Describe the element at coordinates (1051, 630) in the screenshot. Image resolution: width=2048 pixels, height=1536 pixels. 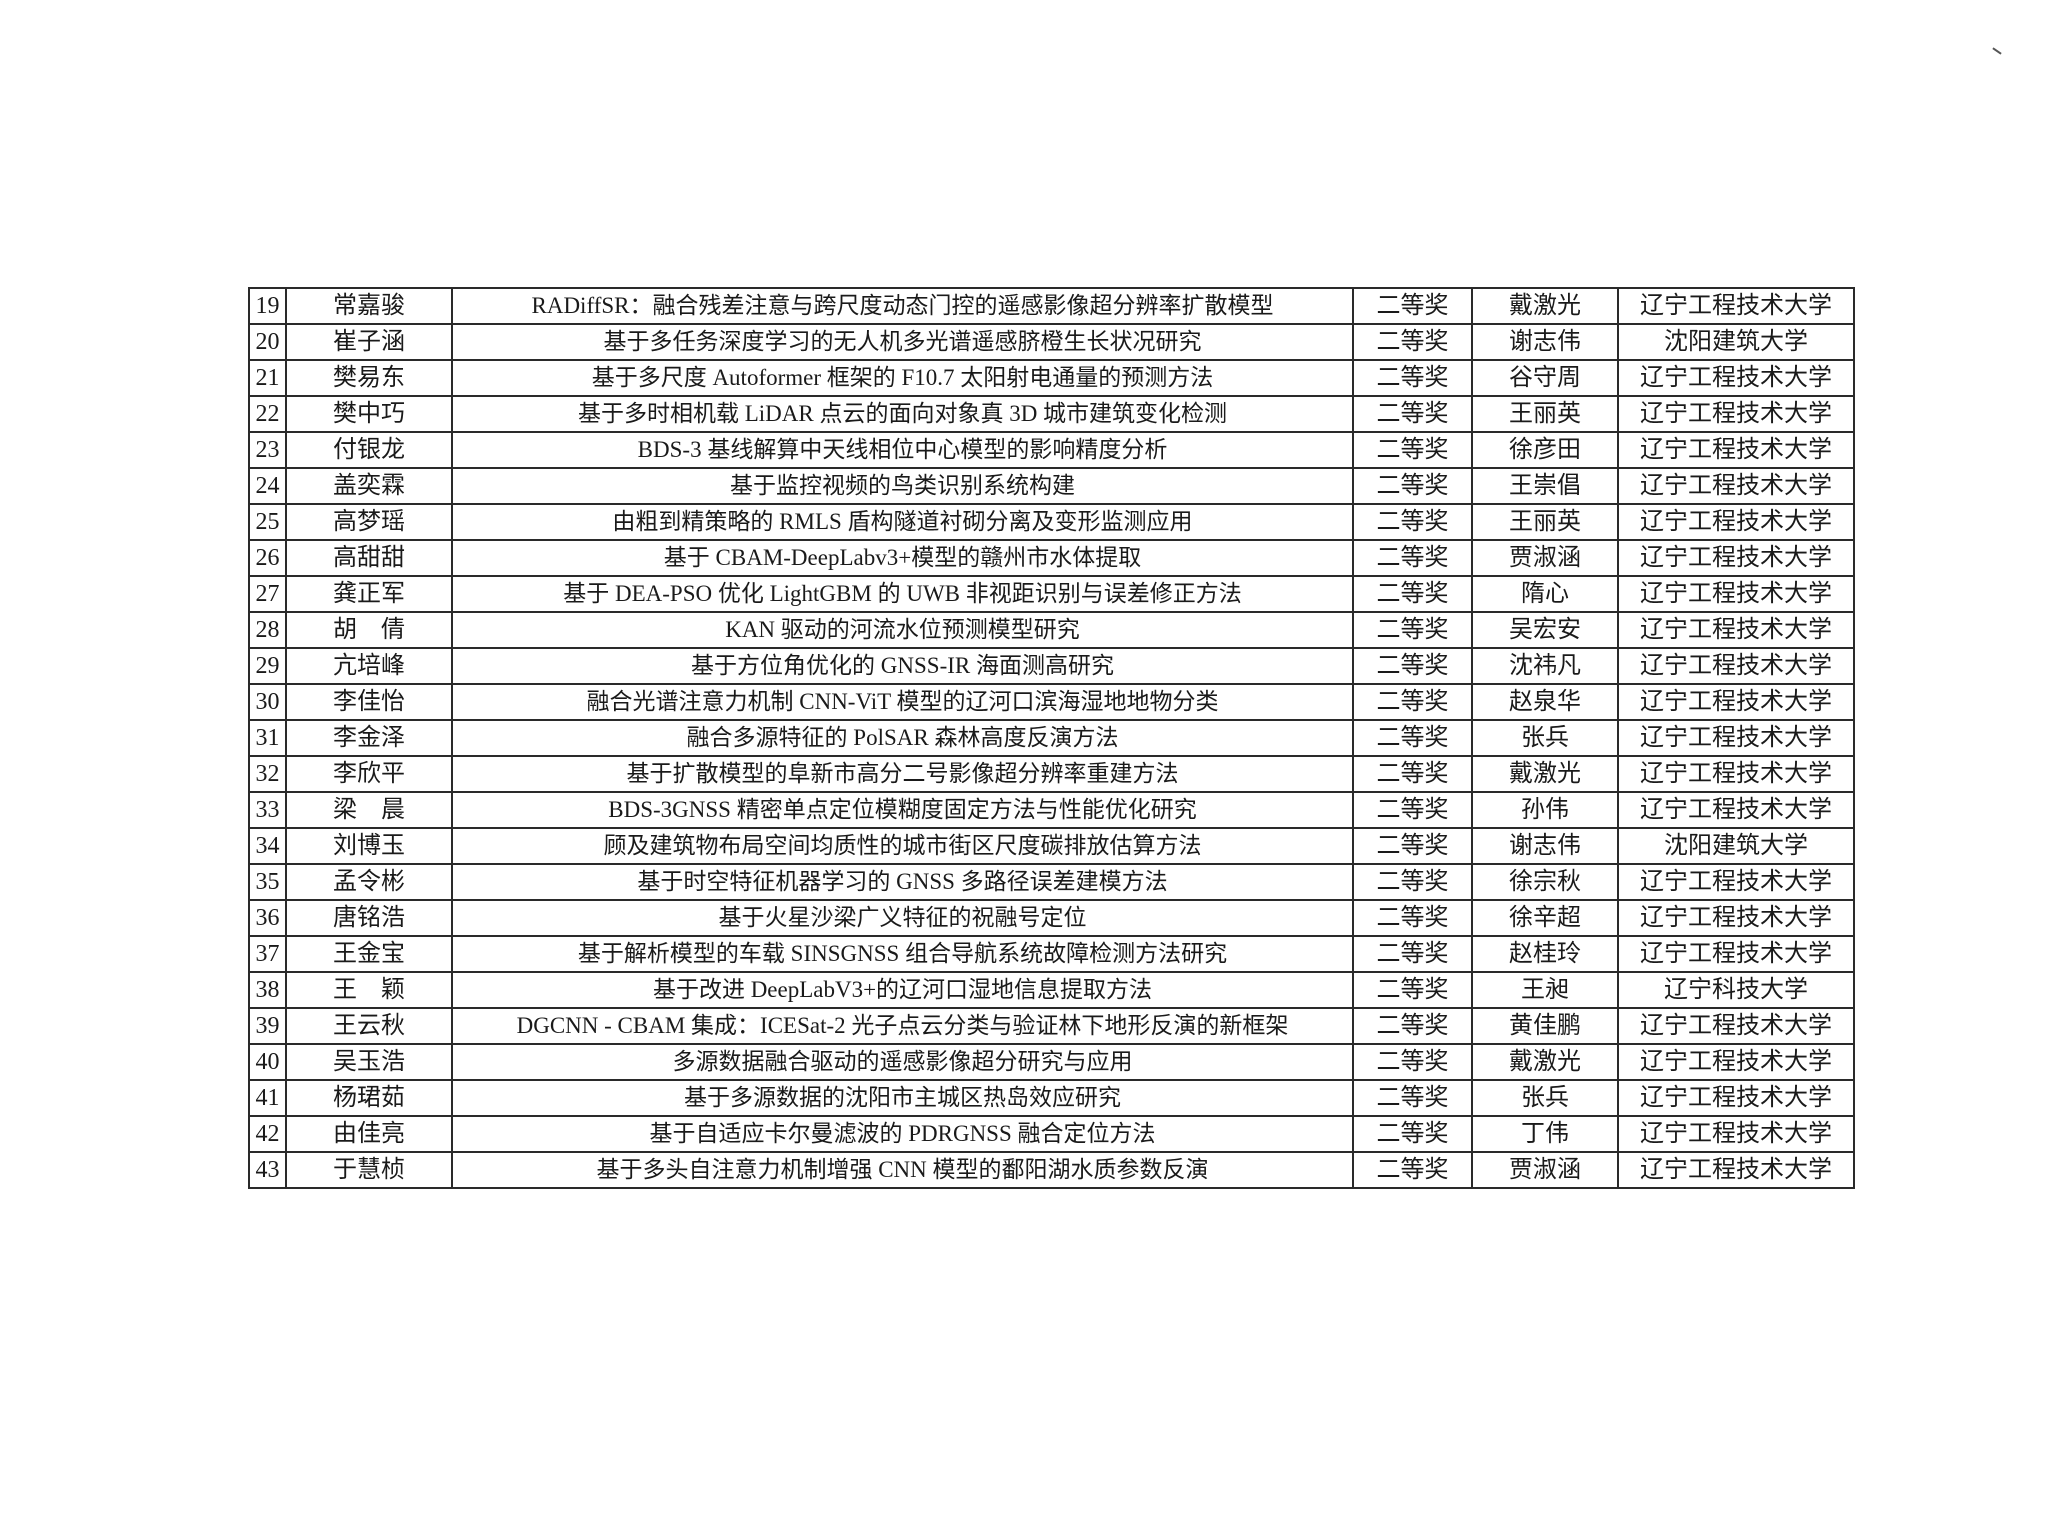
I see `table-row: 28 胡 倩 KAN 驱动的河流水位预测模型研究 二等奖 吴宏安 辽宁工程技术大学` at that location.